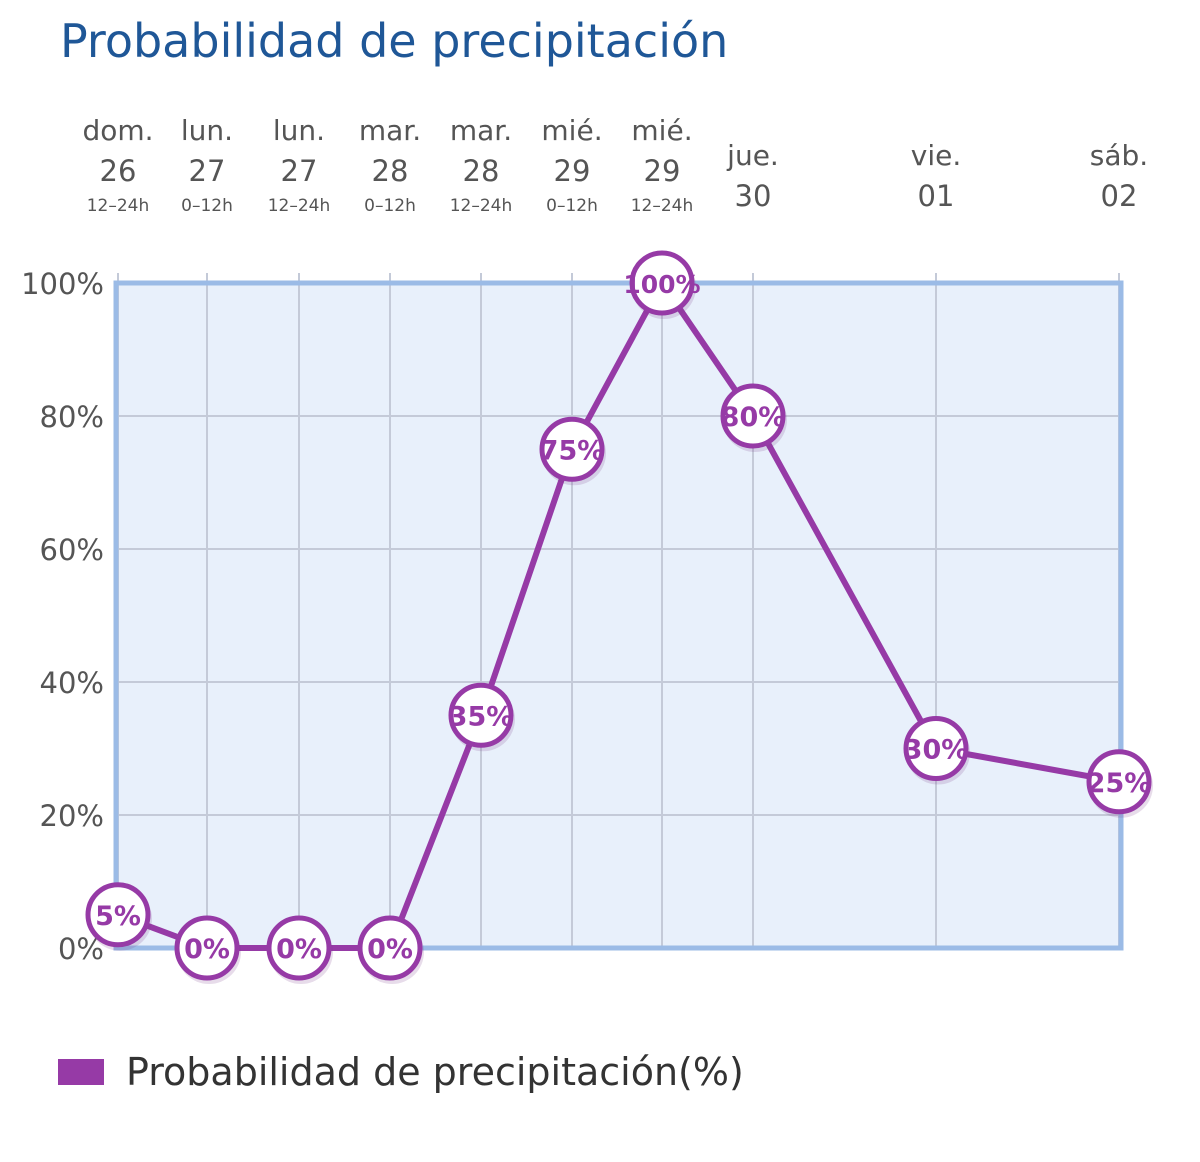 The height and width of the screenshot is (1162, 1200). What do you see at coordinates (752, 155) in the screenshot?
I see `x-tick-day: jue.` at bounding box center [752, 155].